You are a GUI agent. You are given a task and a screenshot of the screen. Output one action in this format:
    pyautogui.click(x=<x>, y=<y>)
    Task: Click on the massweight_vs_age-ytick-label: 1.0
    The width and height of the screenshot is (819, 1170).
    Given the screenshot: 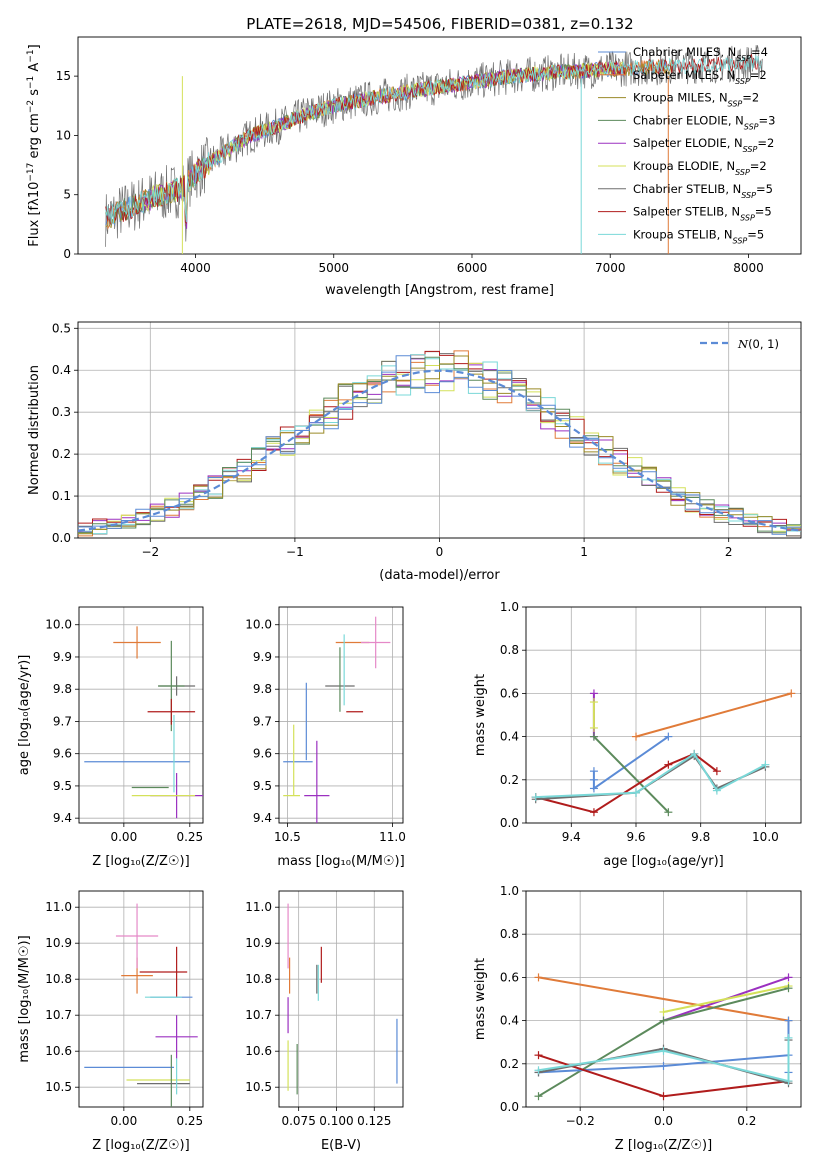 What is the action you would take?
    pyautogui.click(x=509, y=607)
    